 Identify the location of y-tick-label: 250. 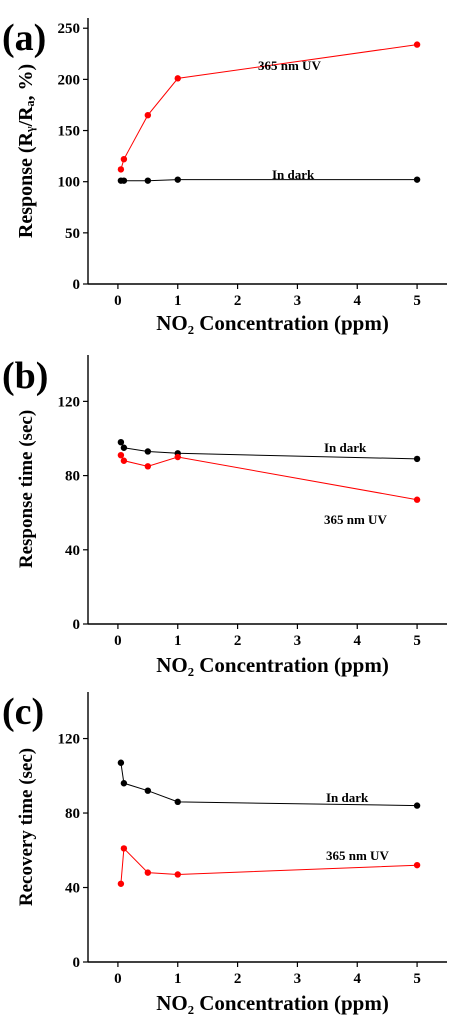
(69, 29).